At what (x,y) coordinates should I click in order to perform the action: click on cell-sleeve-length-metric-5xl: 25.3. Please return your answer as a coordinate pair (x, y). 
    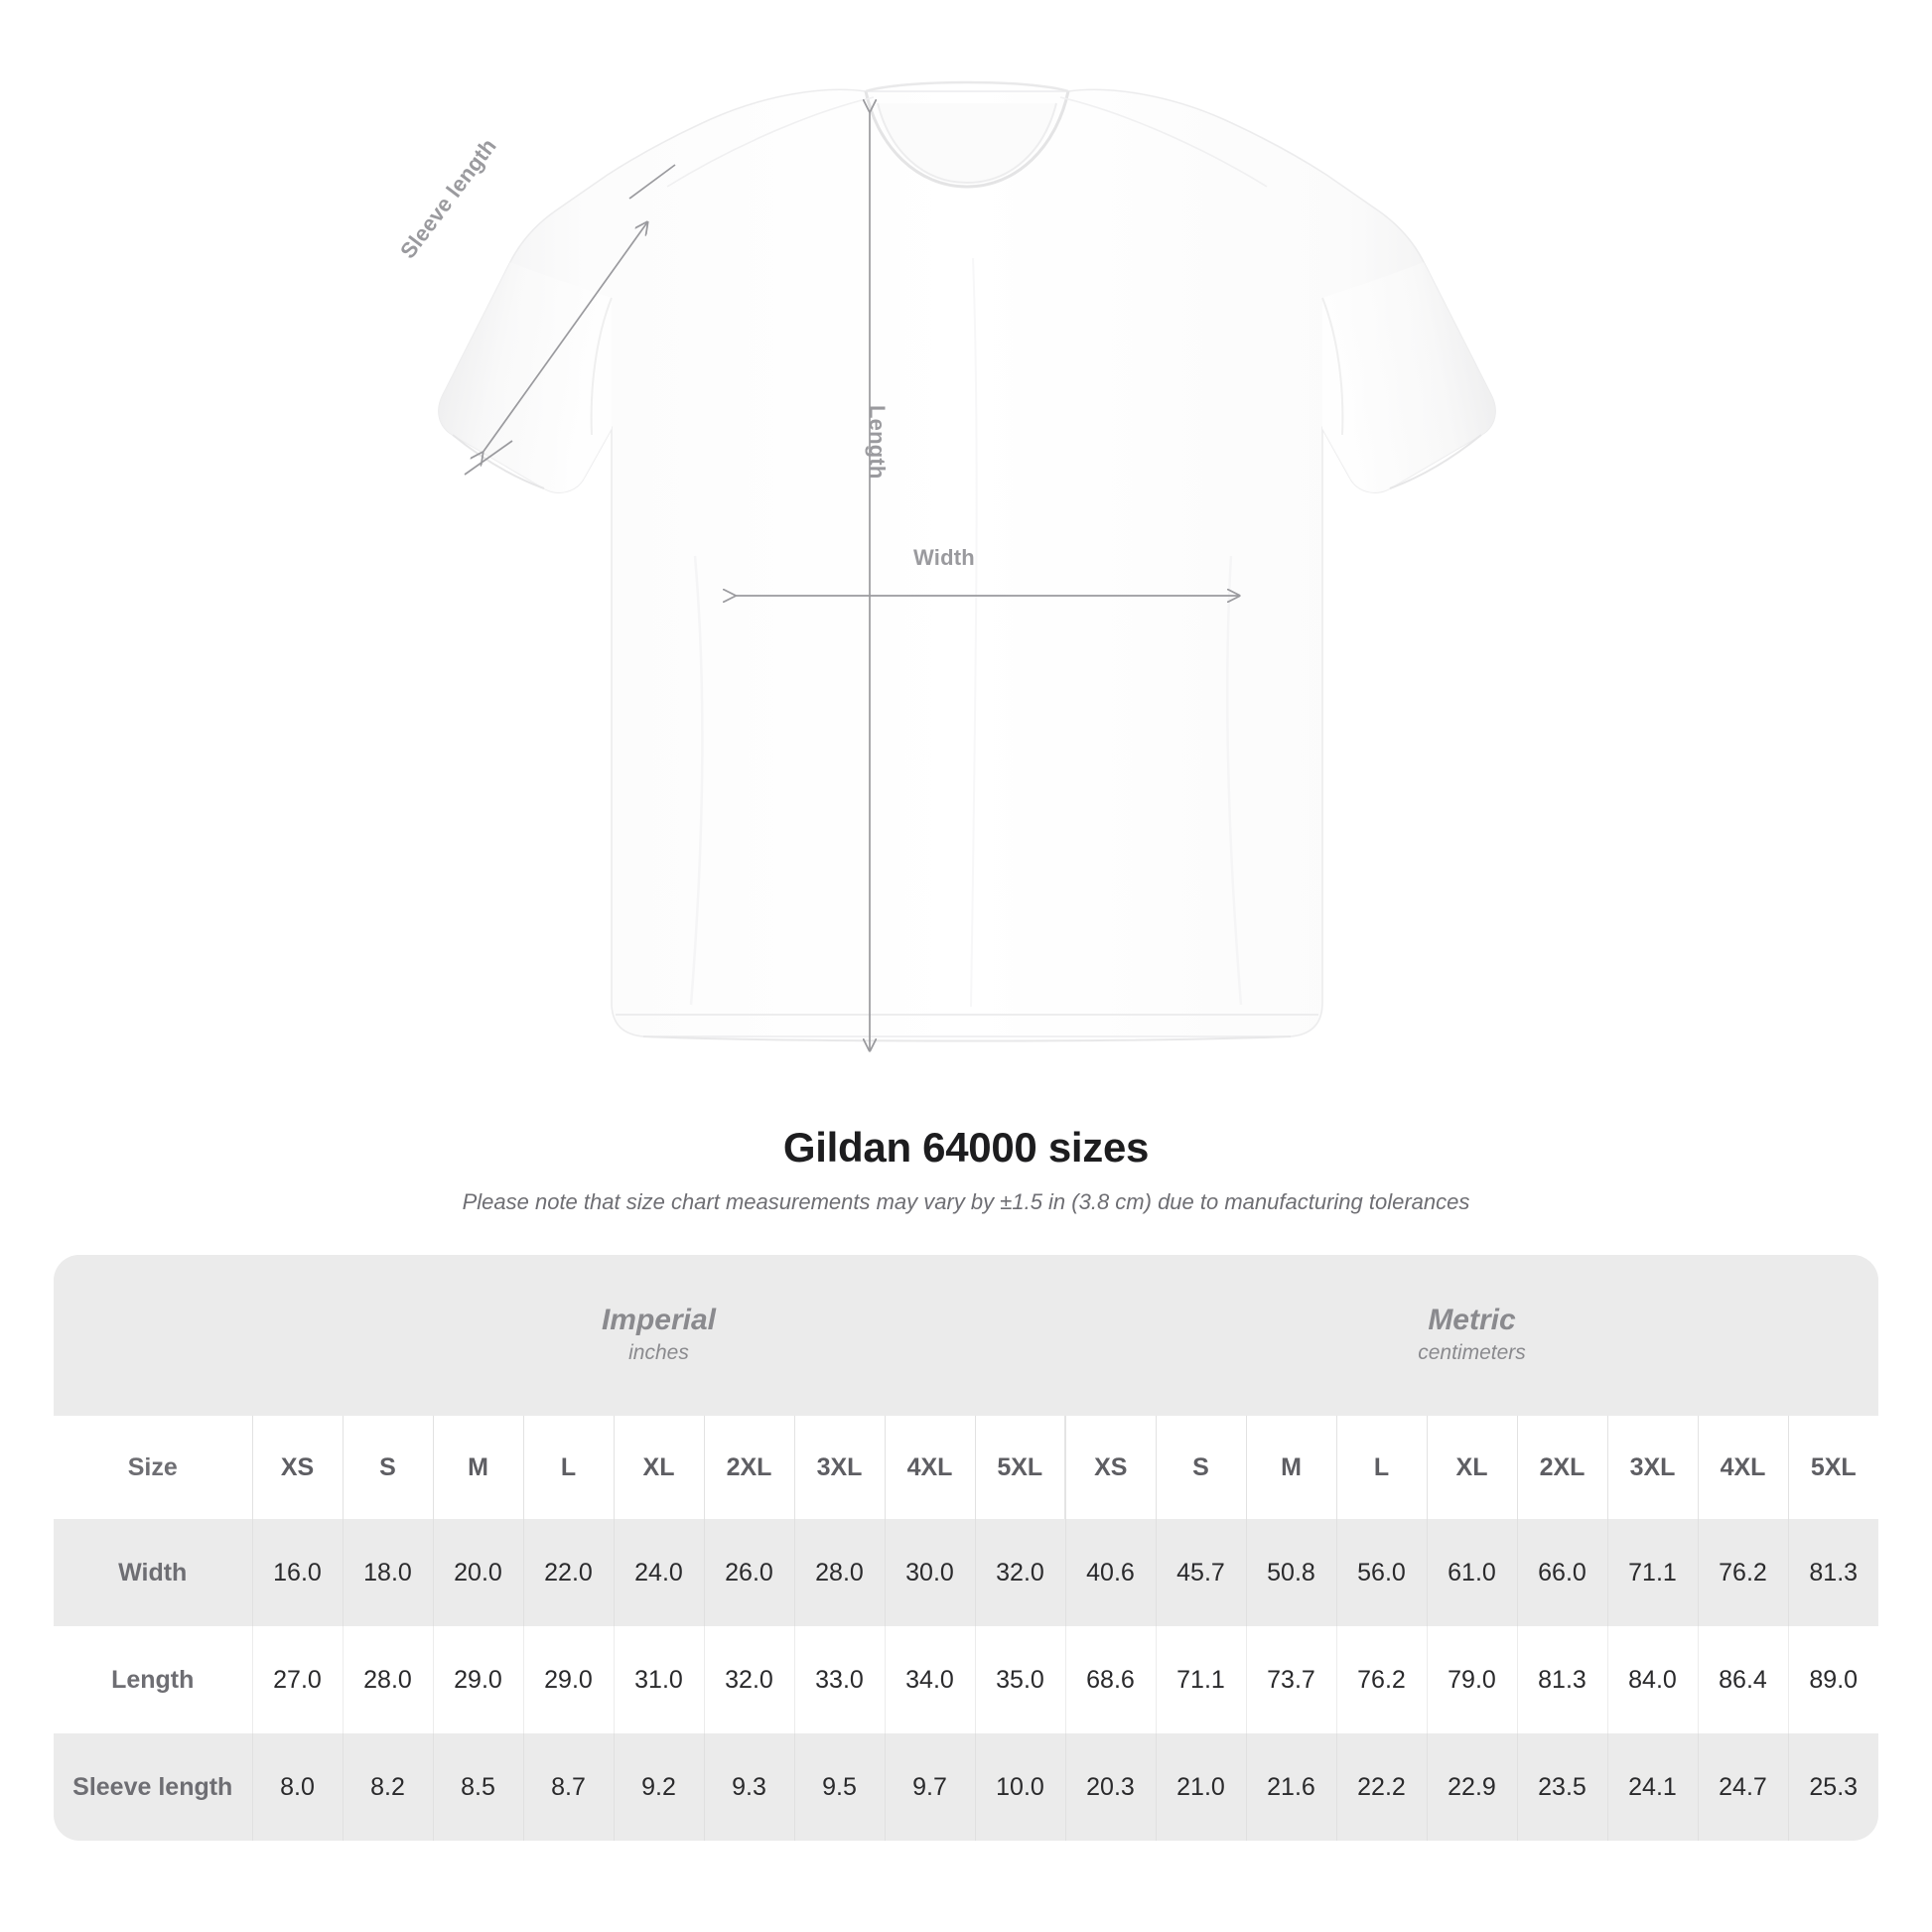
    Looking at the image, I should click on (1833, 1787).